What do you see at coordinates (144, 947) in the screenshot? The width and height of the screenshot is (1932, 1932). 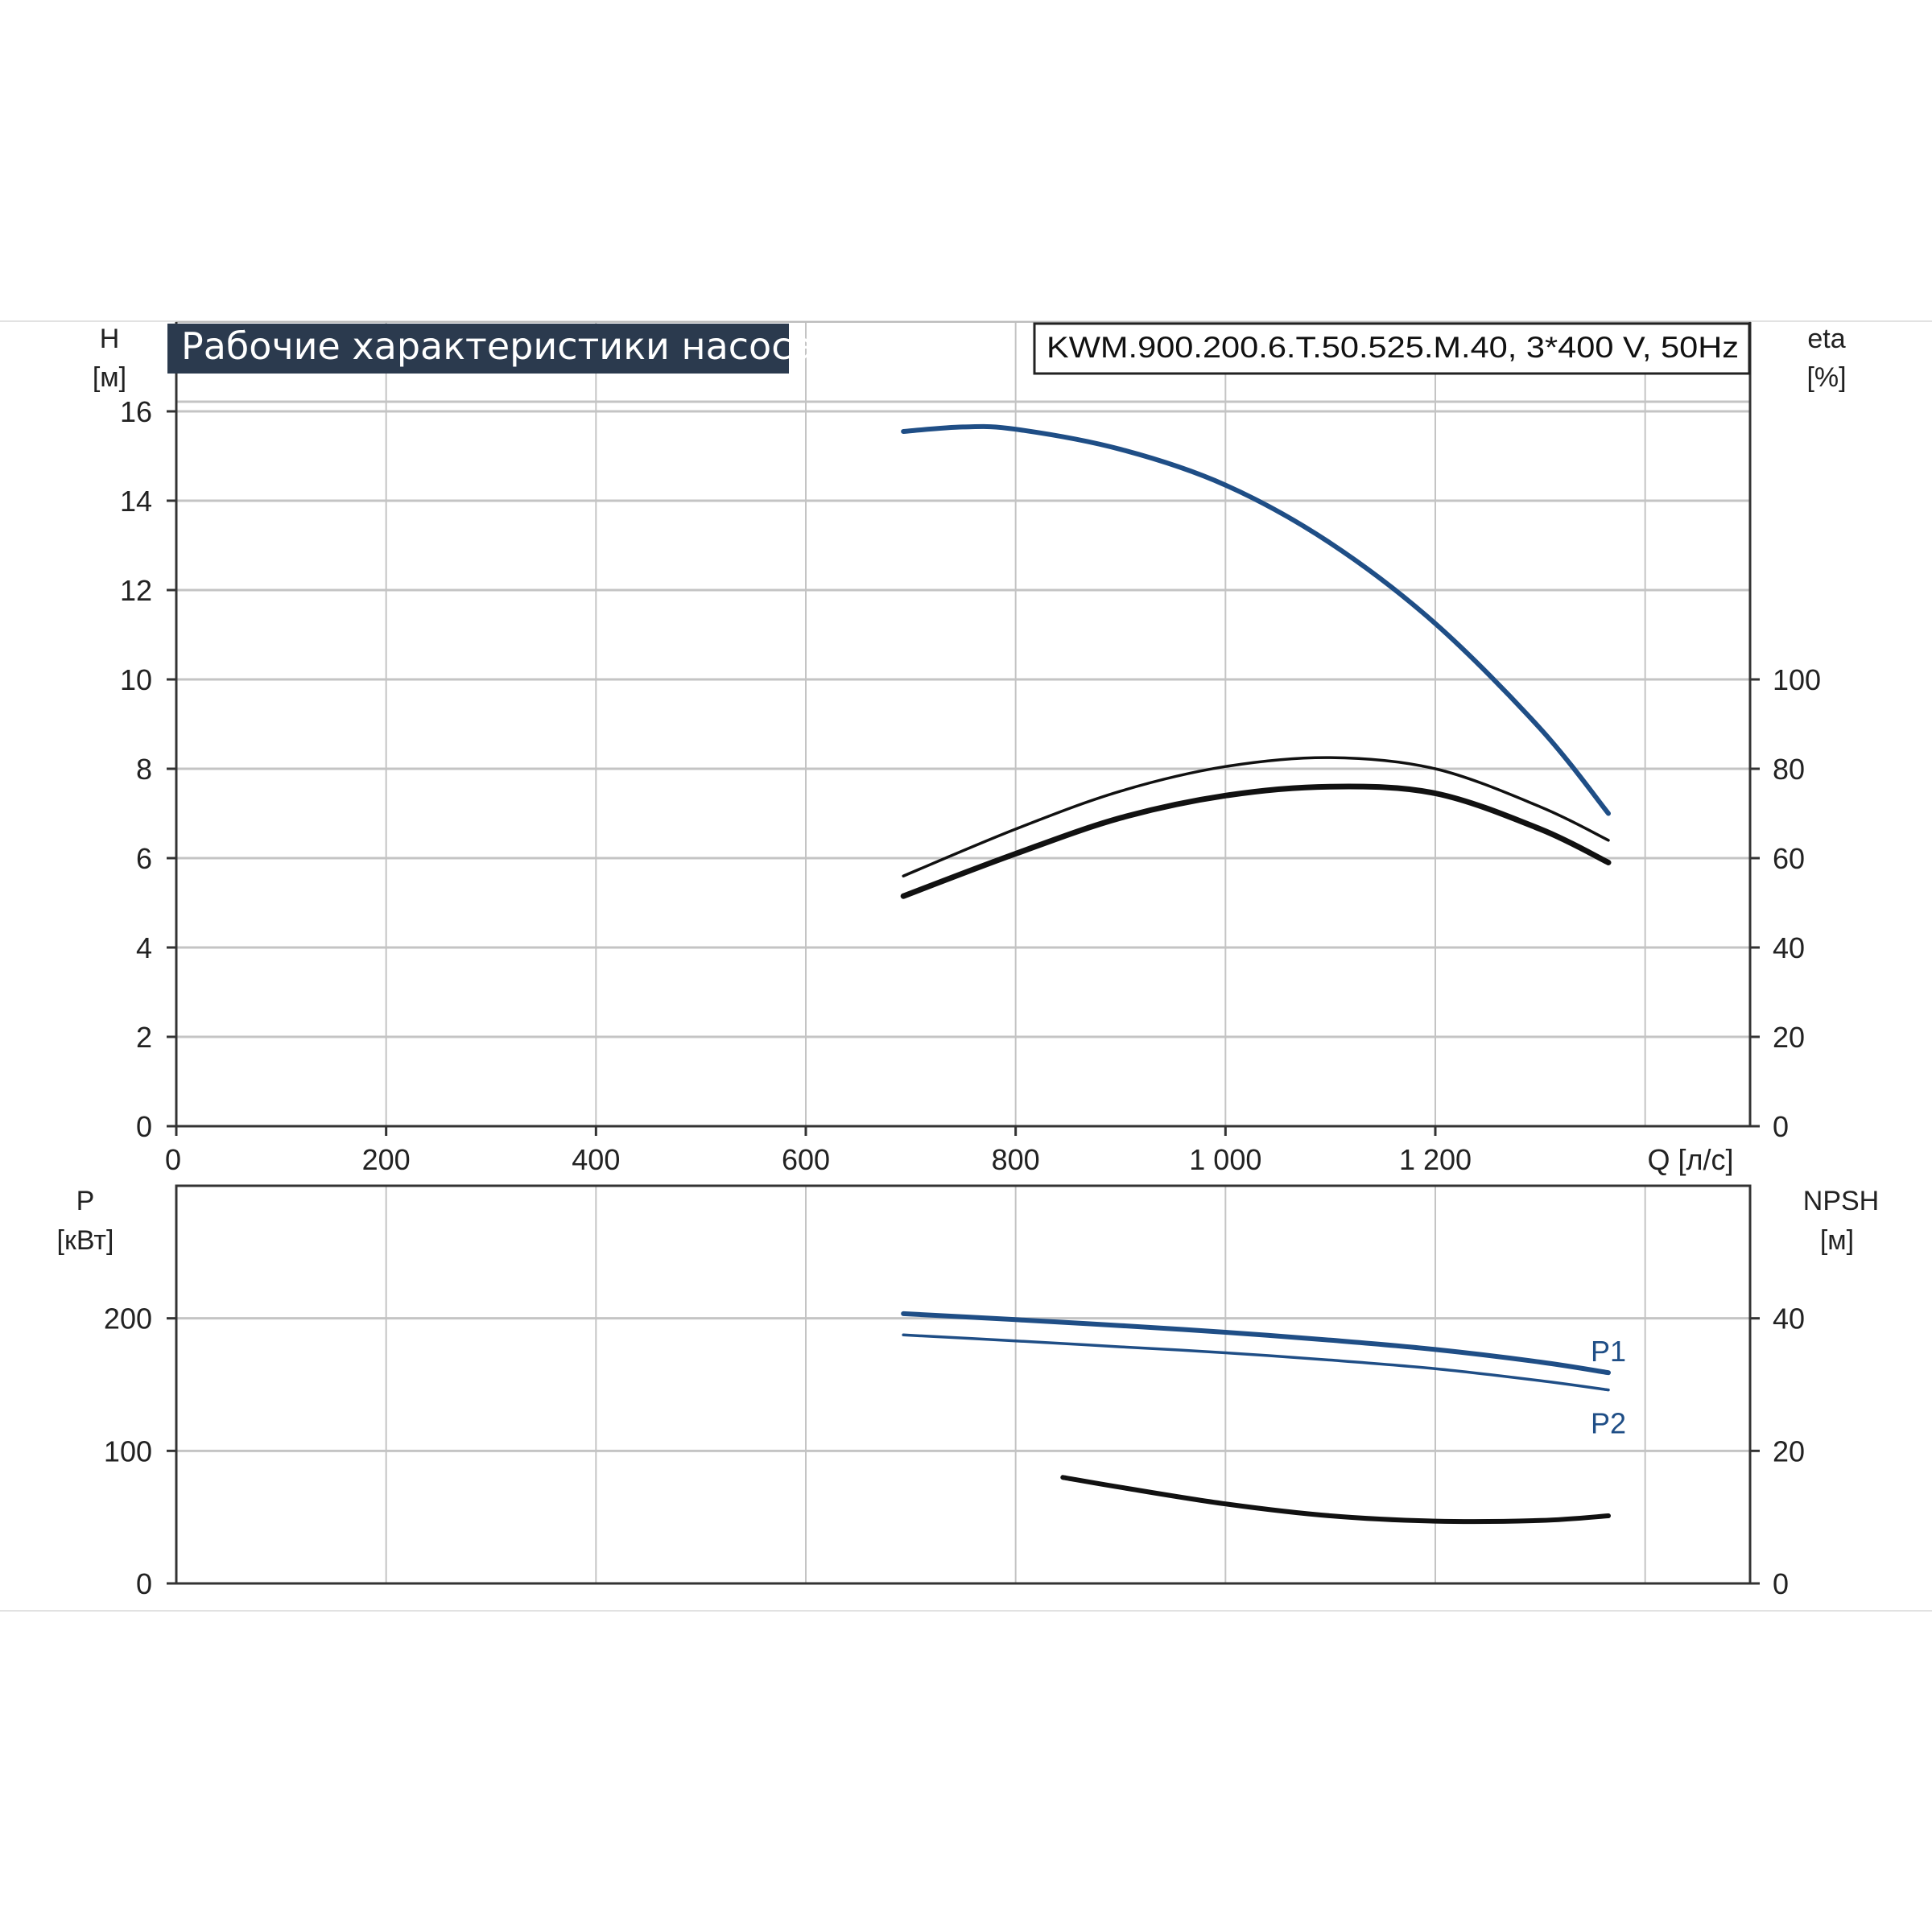 I see `top-left-tick-label: 4` at bounding box center [144, 947].